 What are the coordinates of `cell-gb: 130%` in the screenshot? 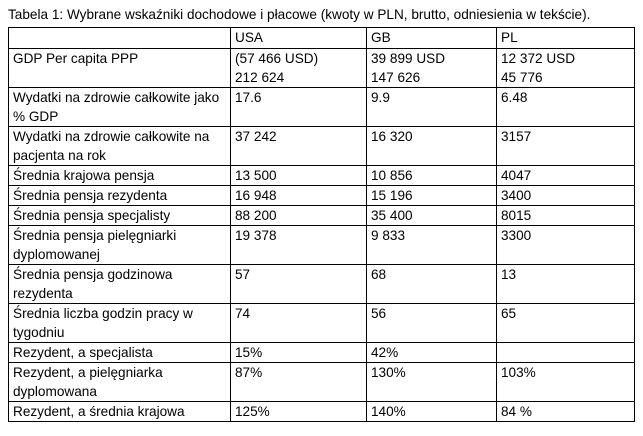 It's located at (431, 382).